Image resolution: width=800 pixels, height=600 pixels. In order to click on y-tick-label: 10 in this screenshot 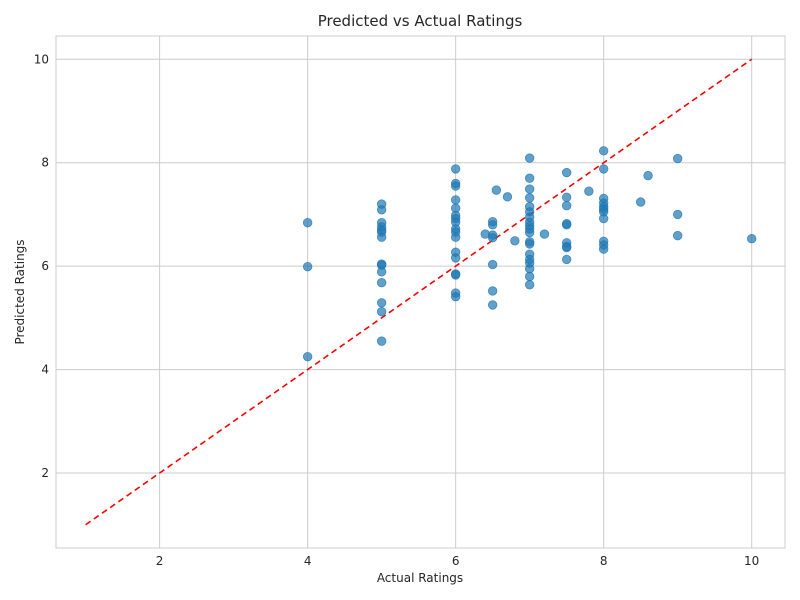, I will do `click(41, 59)`.